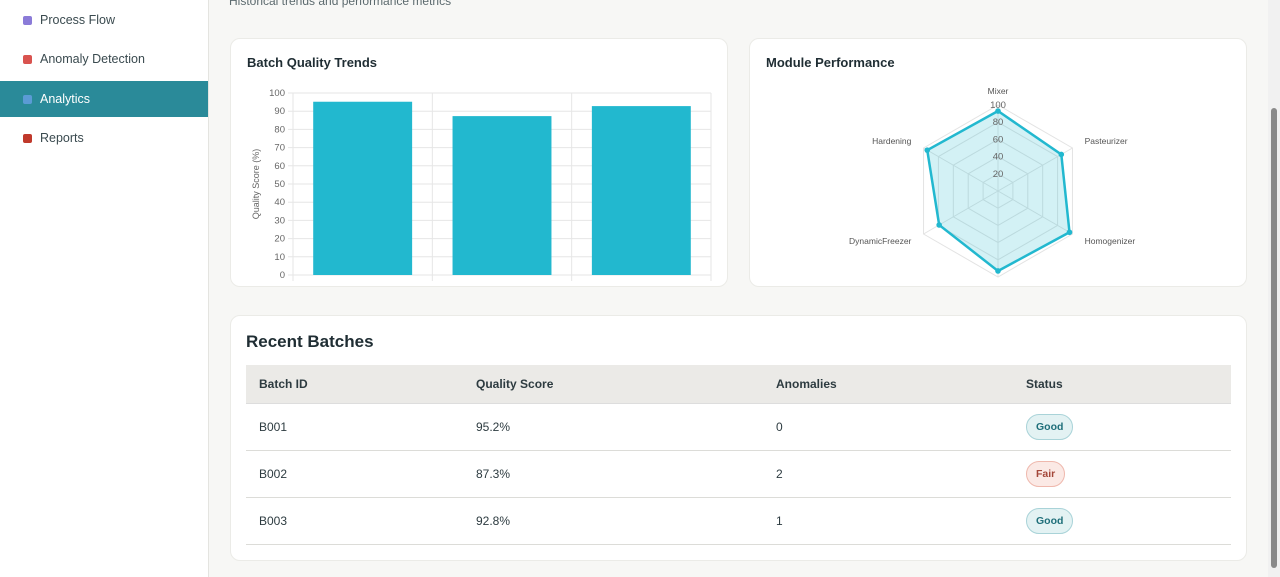 Image resolution: width=1280 pixels, height=577 pixels. I want to click on nav-item: Process Flow, so click(104, 20).